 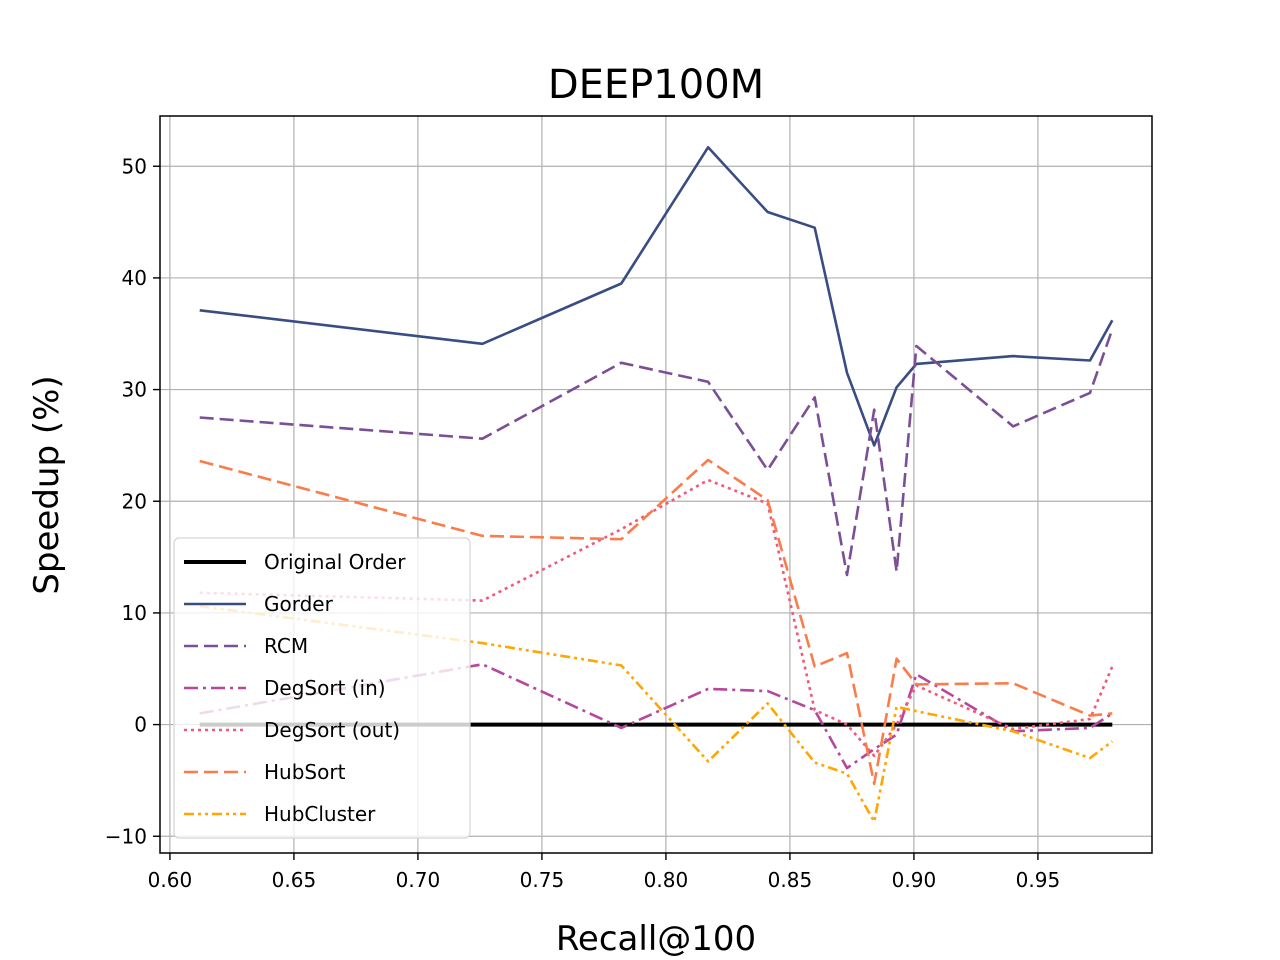 What do you see at coordinates (542, 880) in the screenshot?
I see `x-tick-label: 0.75` at bounding box center [542, 880].